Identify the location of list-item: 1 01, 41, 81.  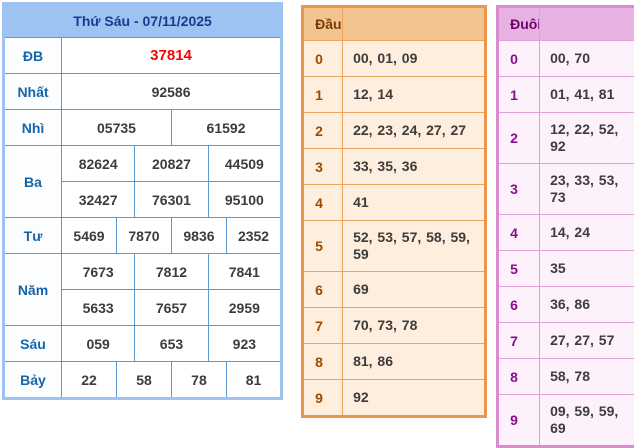
(565, 94).